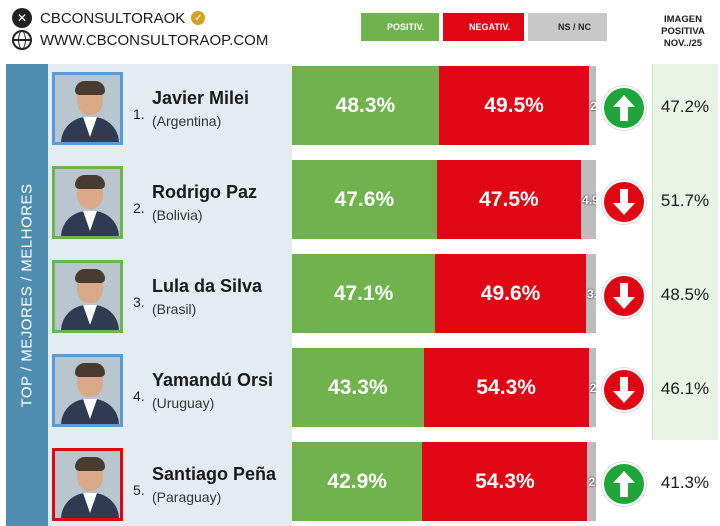  I want to click on approval-bar: 48.3%49.5%2.2, so click(444, 105).